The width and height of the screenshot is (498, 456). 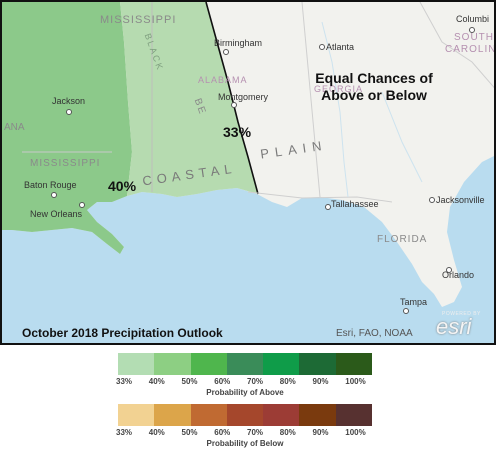 I want to click on legend-above-bar, so click(x=245, y=364).